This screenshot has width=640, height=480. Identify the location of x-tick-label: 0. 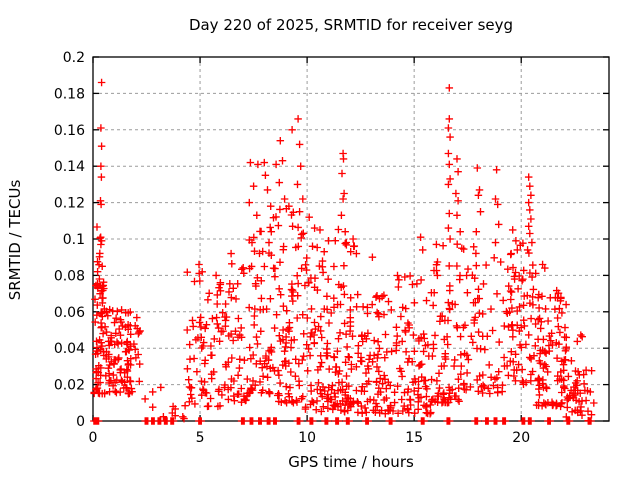
(93, 438).